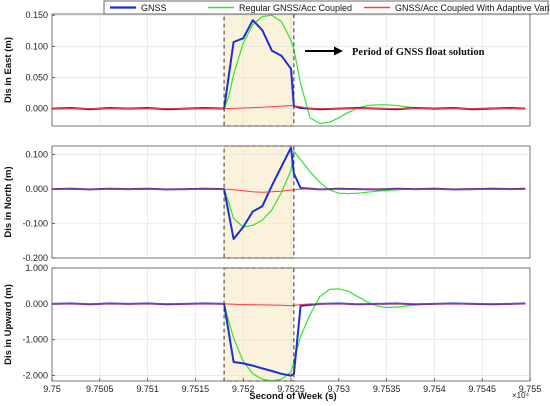 This screenshot has height=406, width=550. Describe the element at coordinates (418, 52) in the screenshot. I see `annotation-text: Period of GNSS float solution` at that location.